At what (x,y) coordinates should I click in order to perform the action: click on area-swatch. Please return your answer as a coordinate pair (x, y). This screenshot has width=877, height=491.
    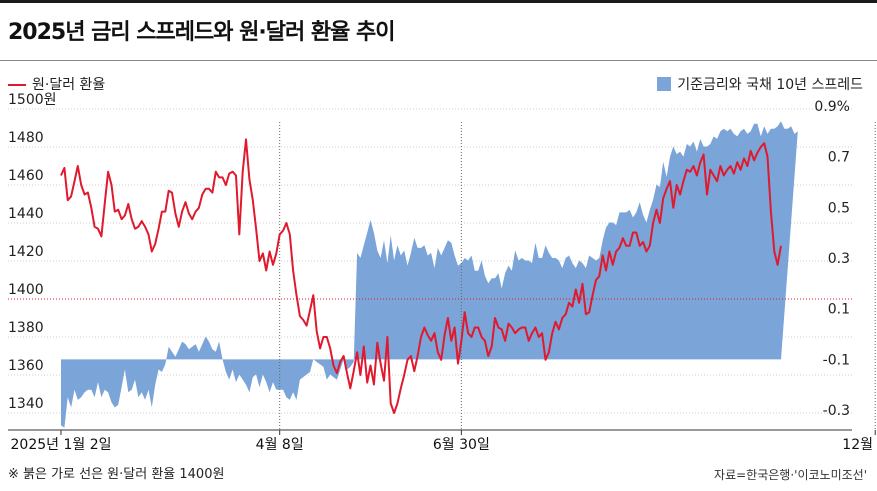
    Looking at the image, I should click on (664, 84).